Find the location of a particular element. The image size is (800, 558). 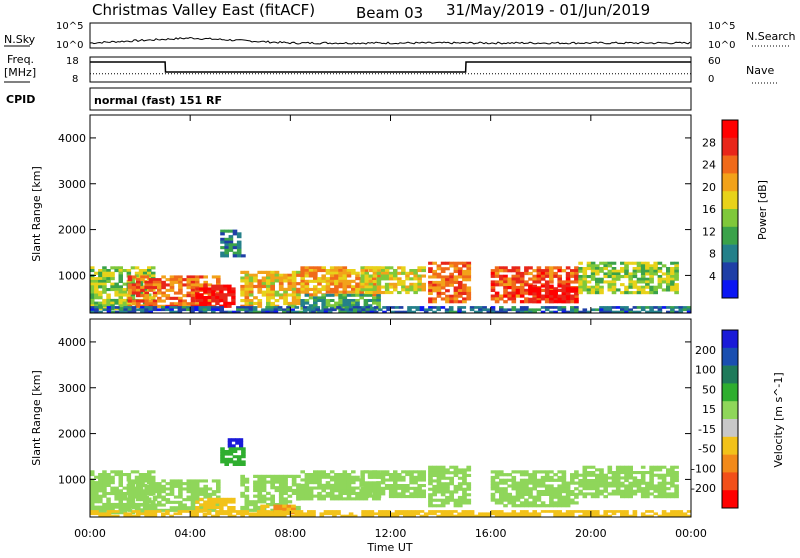

colorbar-tick-label: 50 is located at coordinates (709, 389).